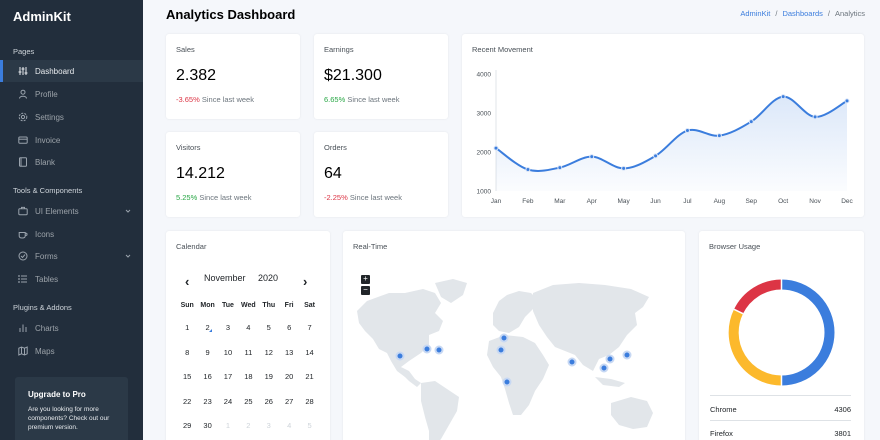 The width and height of the screenshot is (880, 440). What do you see at coordinates (211, 330) in the screenshot?
I see `today-marker` at bounding box center [211, 330].